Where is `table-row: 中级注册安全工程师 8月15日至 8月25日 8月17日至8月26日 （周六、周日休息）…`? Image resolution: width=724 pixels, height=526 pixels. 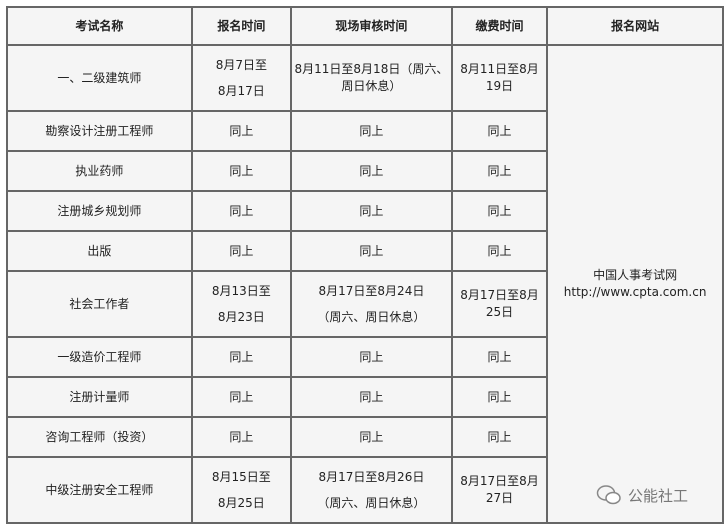 table-row: 中级注册安全工程师 8月15日至 8月25日 8月17日至8月26日 （周六、周日休息）… is located at coordinates (364, 490).